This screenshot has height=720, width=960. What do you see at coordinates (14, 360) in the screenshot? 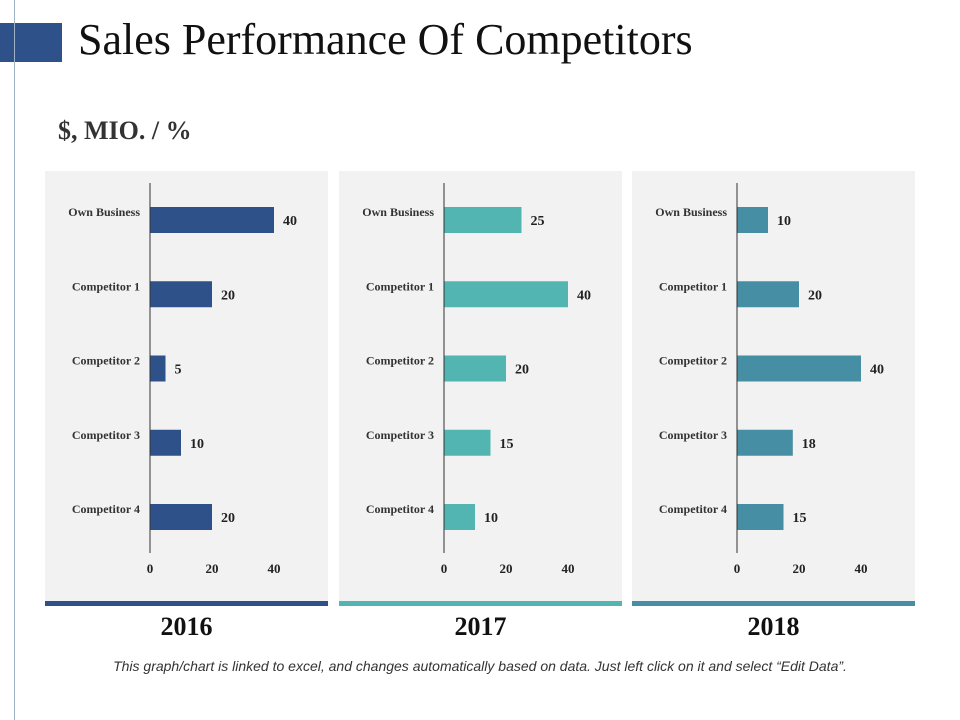
I see `left-accent-line` at bounding box center [14, 360].